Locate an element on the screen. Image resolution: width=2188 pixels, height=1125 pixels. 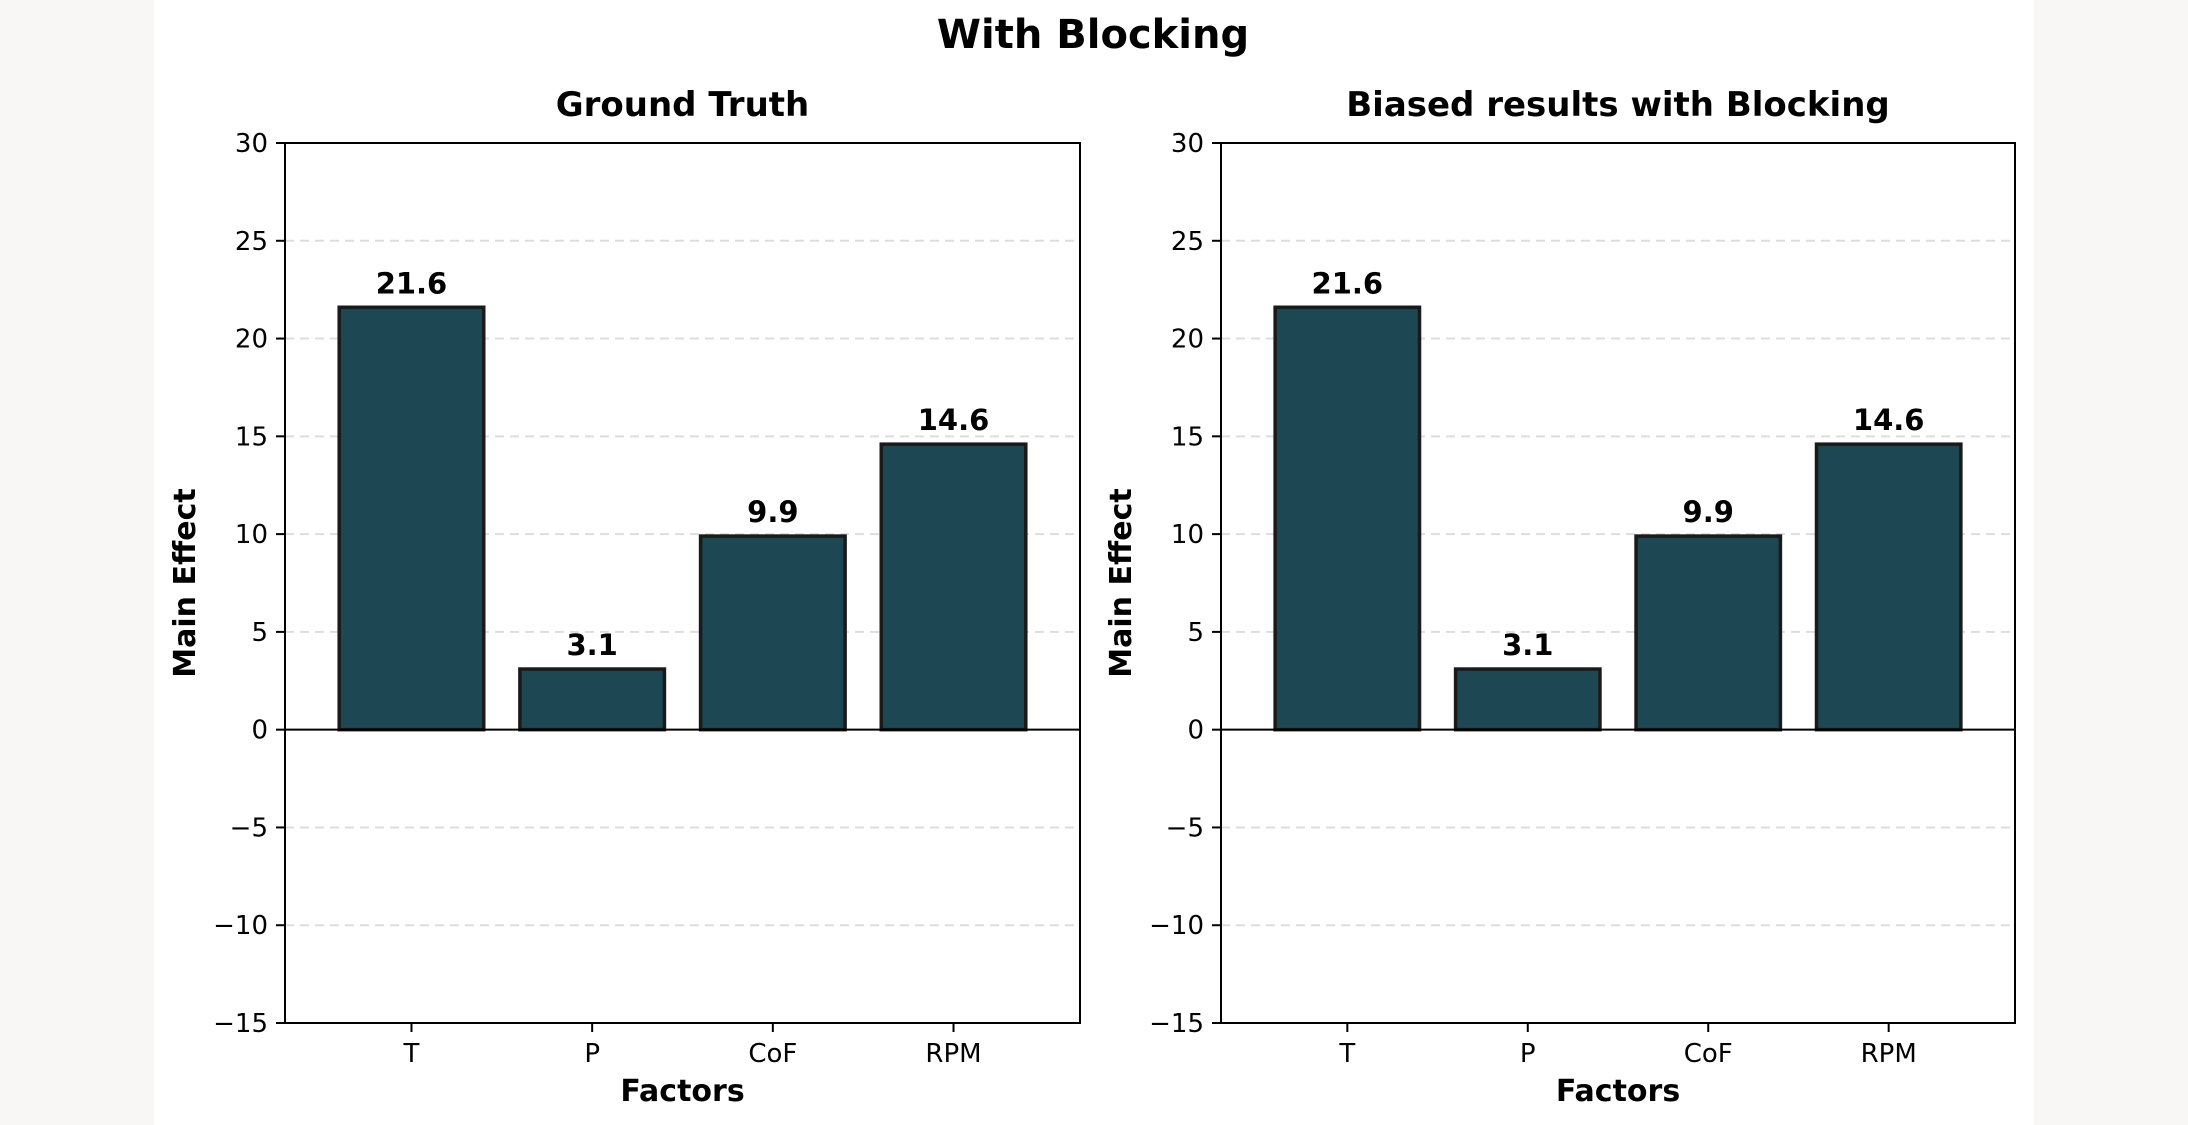
chart-title: Biased results with Blocking is located at coordinates (1618, 105).